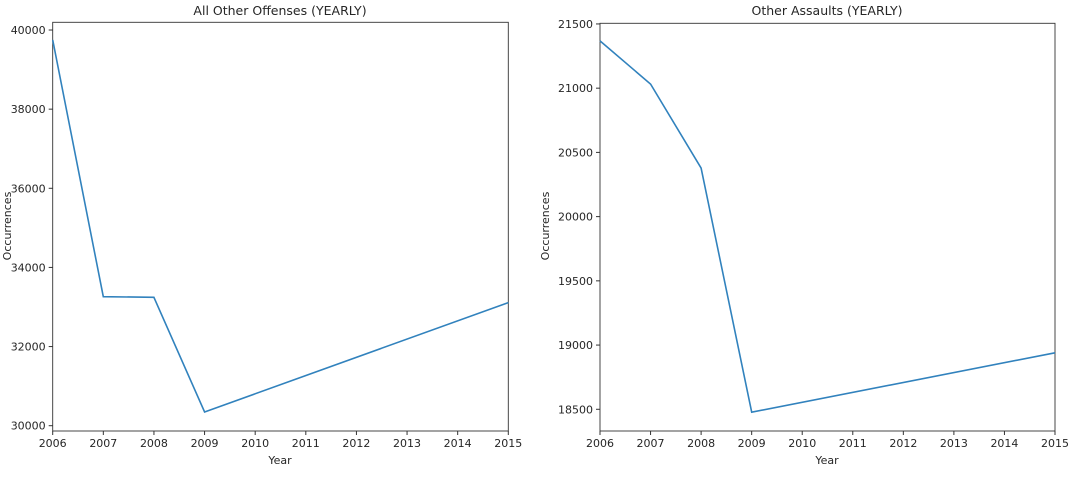  Describe the element at coordinates (827, 10) in the screenshot. I see `chart-title: Other Assaults (YEARLY)` at that location.